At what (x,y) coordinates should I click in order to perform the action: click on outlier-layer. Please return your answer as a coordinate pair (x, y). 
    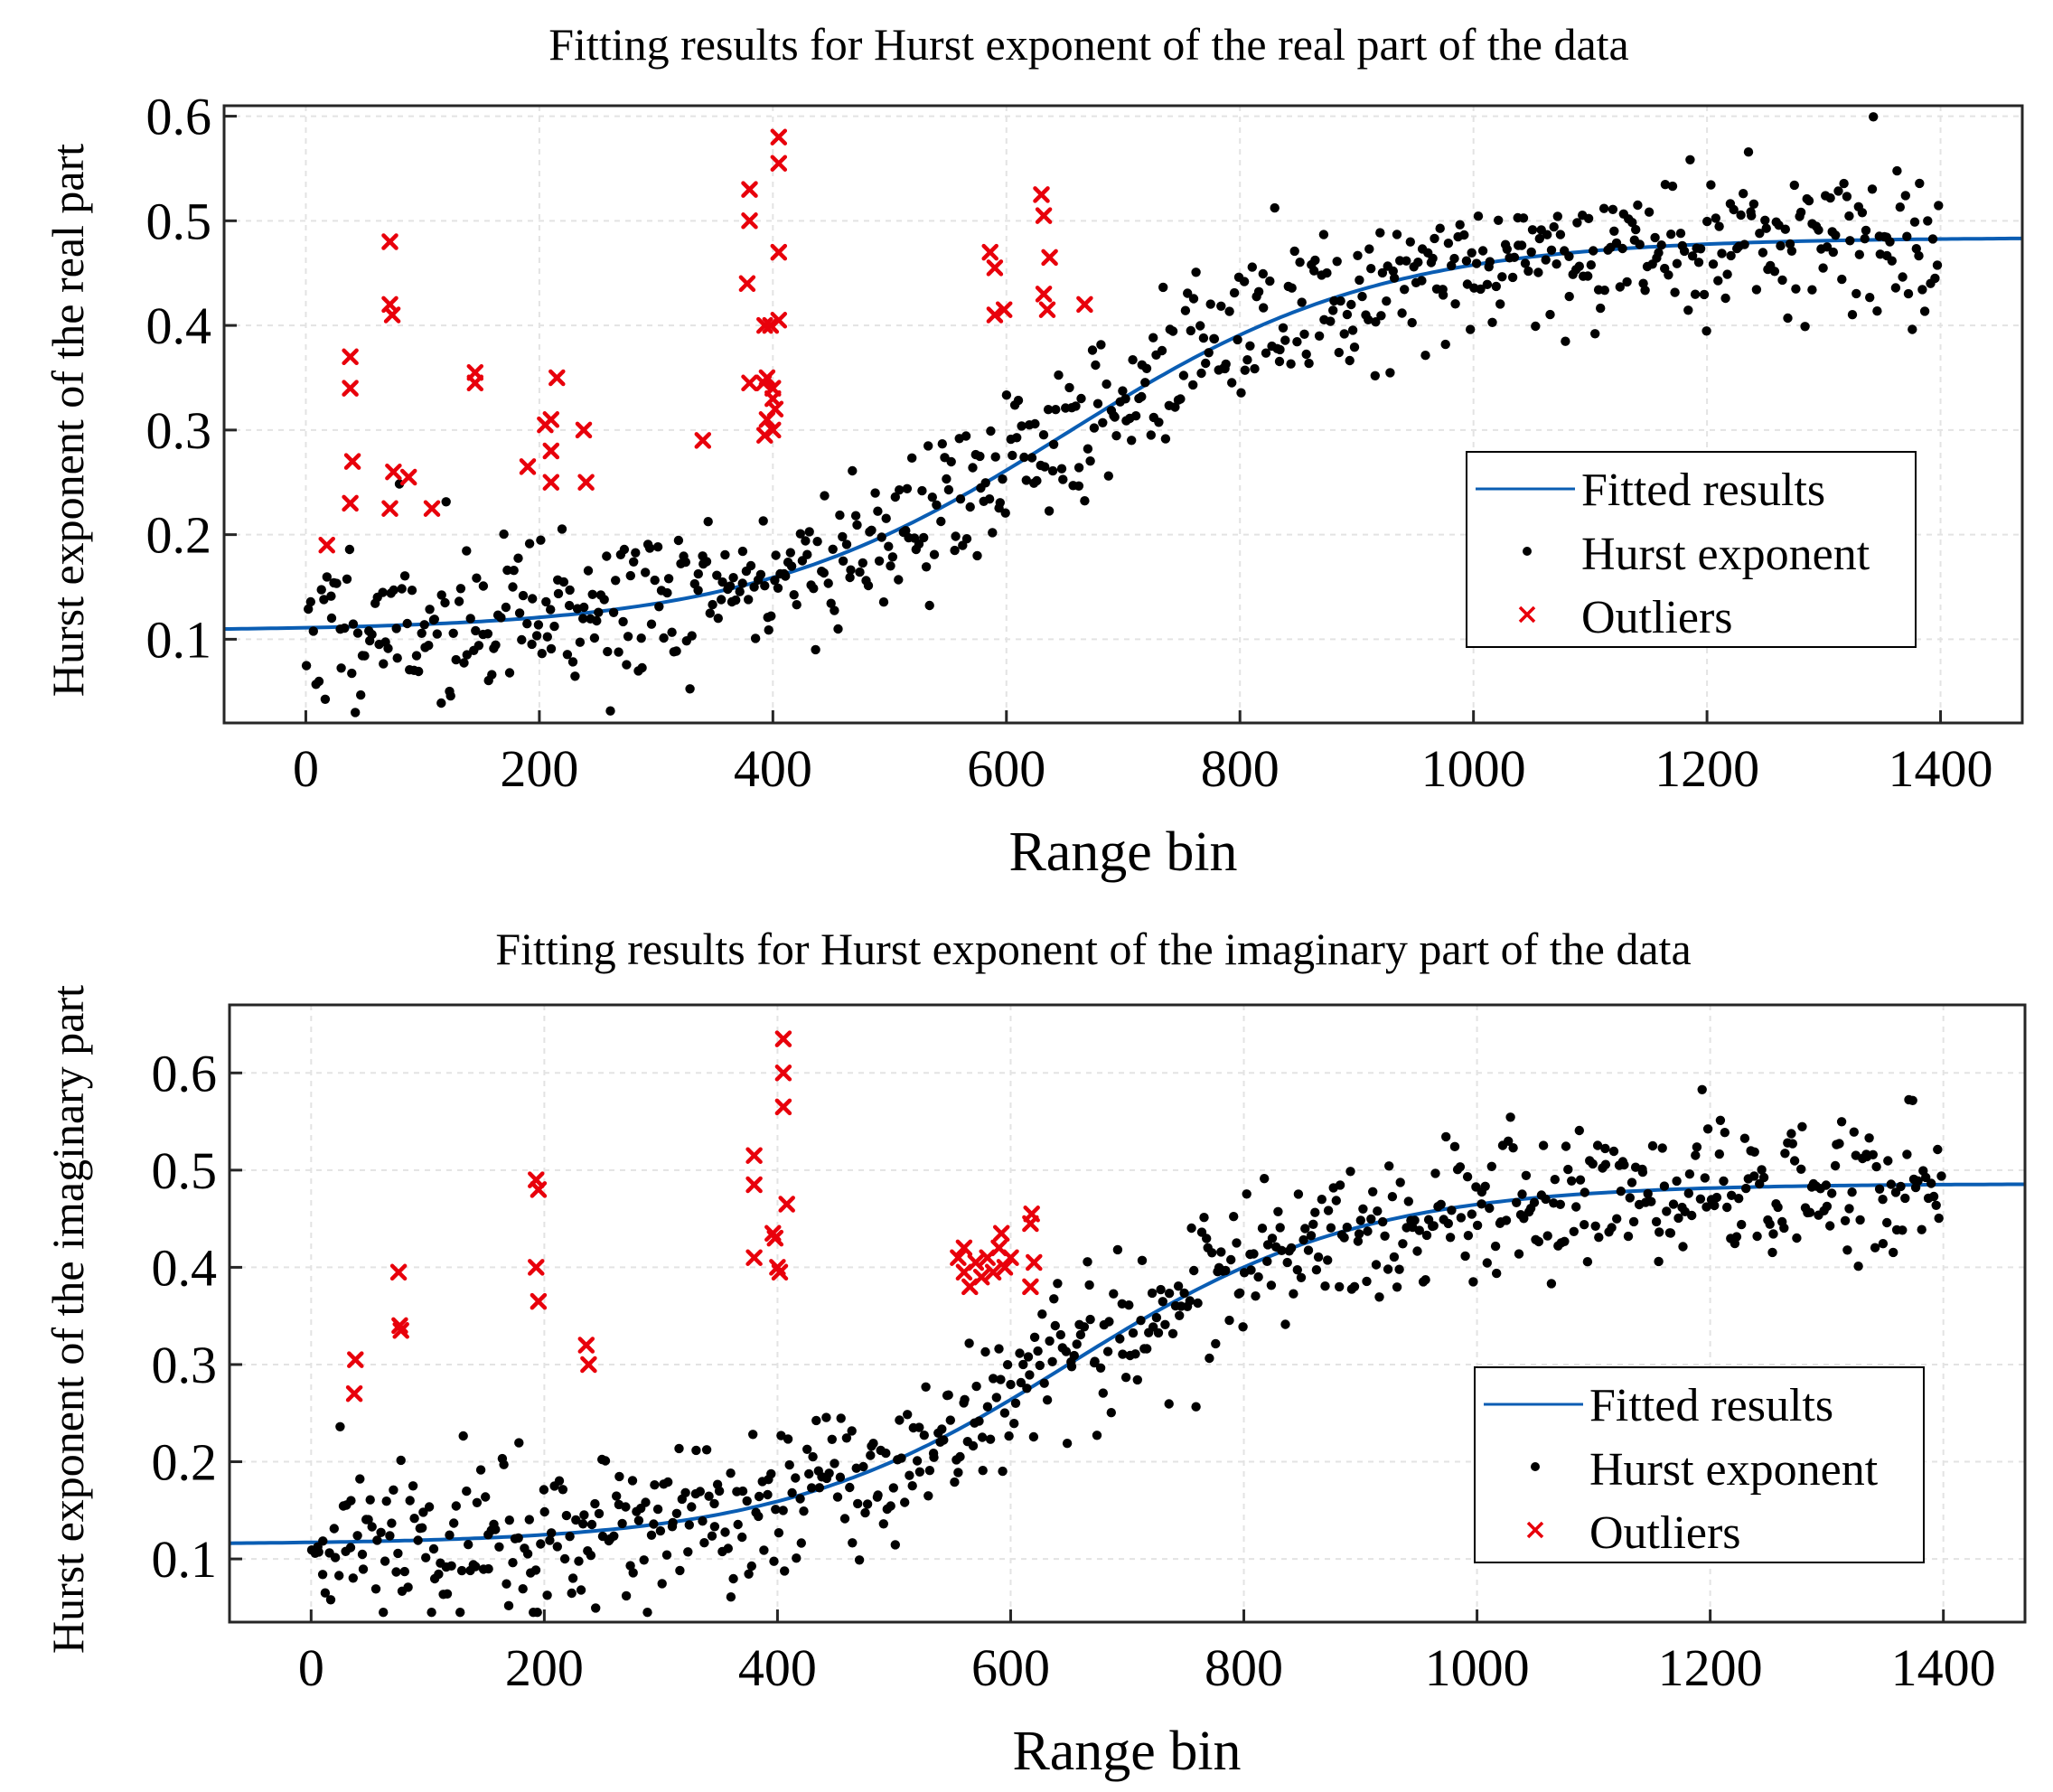
    Looking at the image, I should click on (705, 341).